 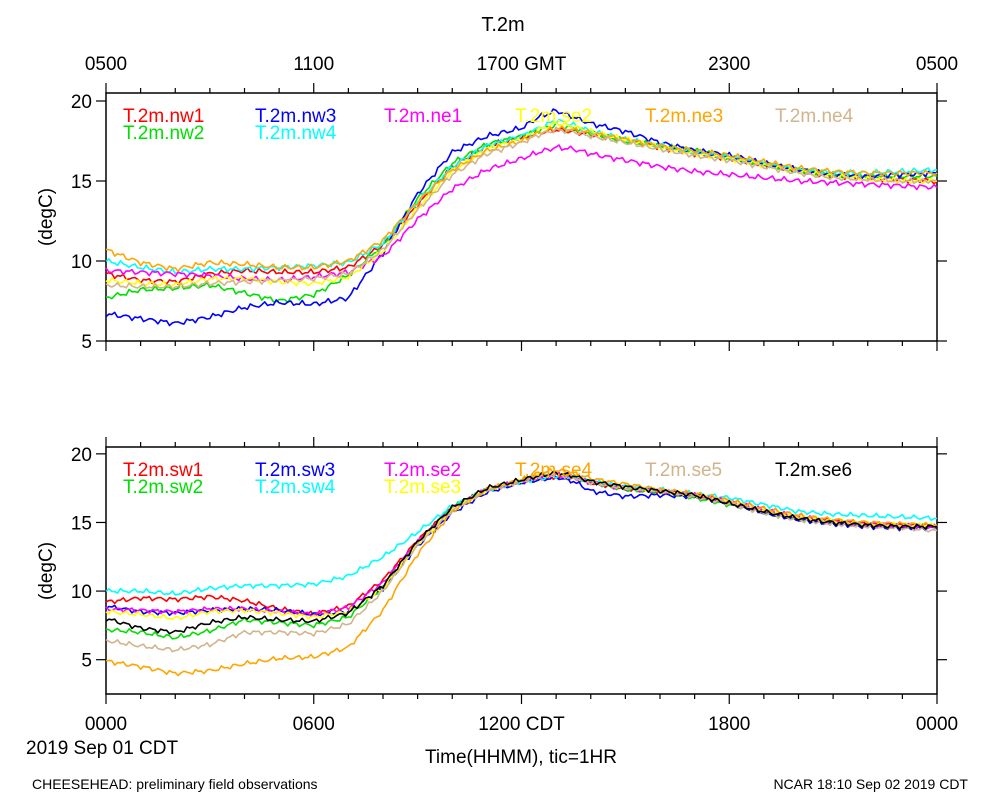 What do you see at coordinates (423, 116) in the screenshot?
I see `legend-entry: T.2m.ne1` at bounding box center [423, 116].